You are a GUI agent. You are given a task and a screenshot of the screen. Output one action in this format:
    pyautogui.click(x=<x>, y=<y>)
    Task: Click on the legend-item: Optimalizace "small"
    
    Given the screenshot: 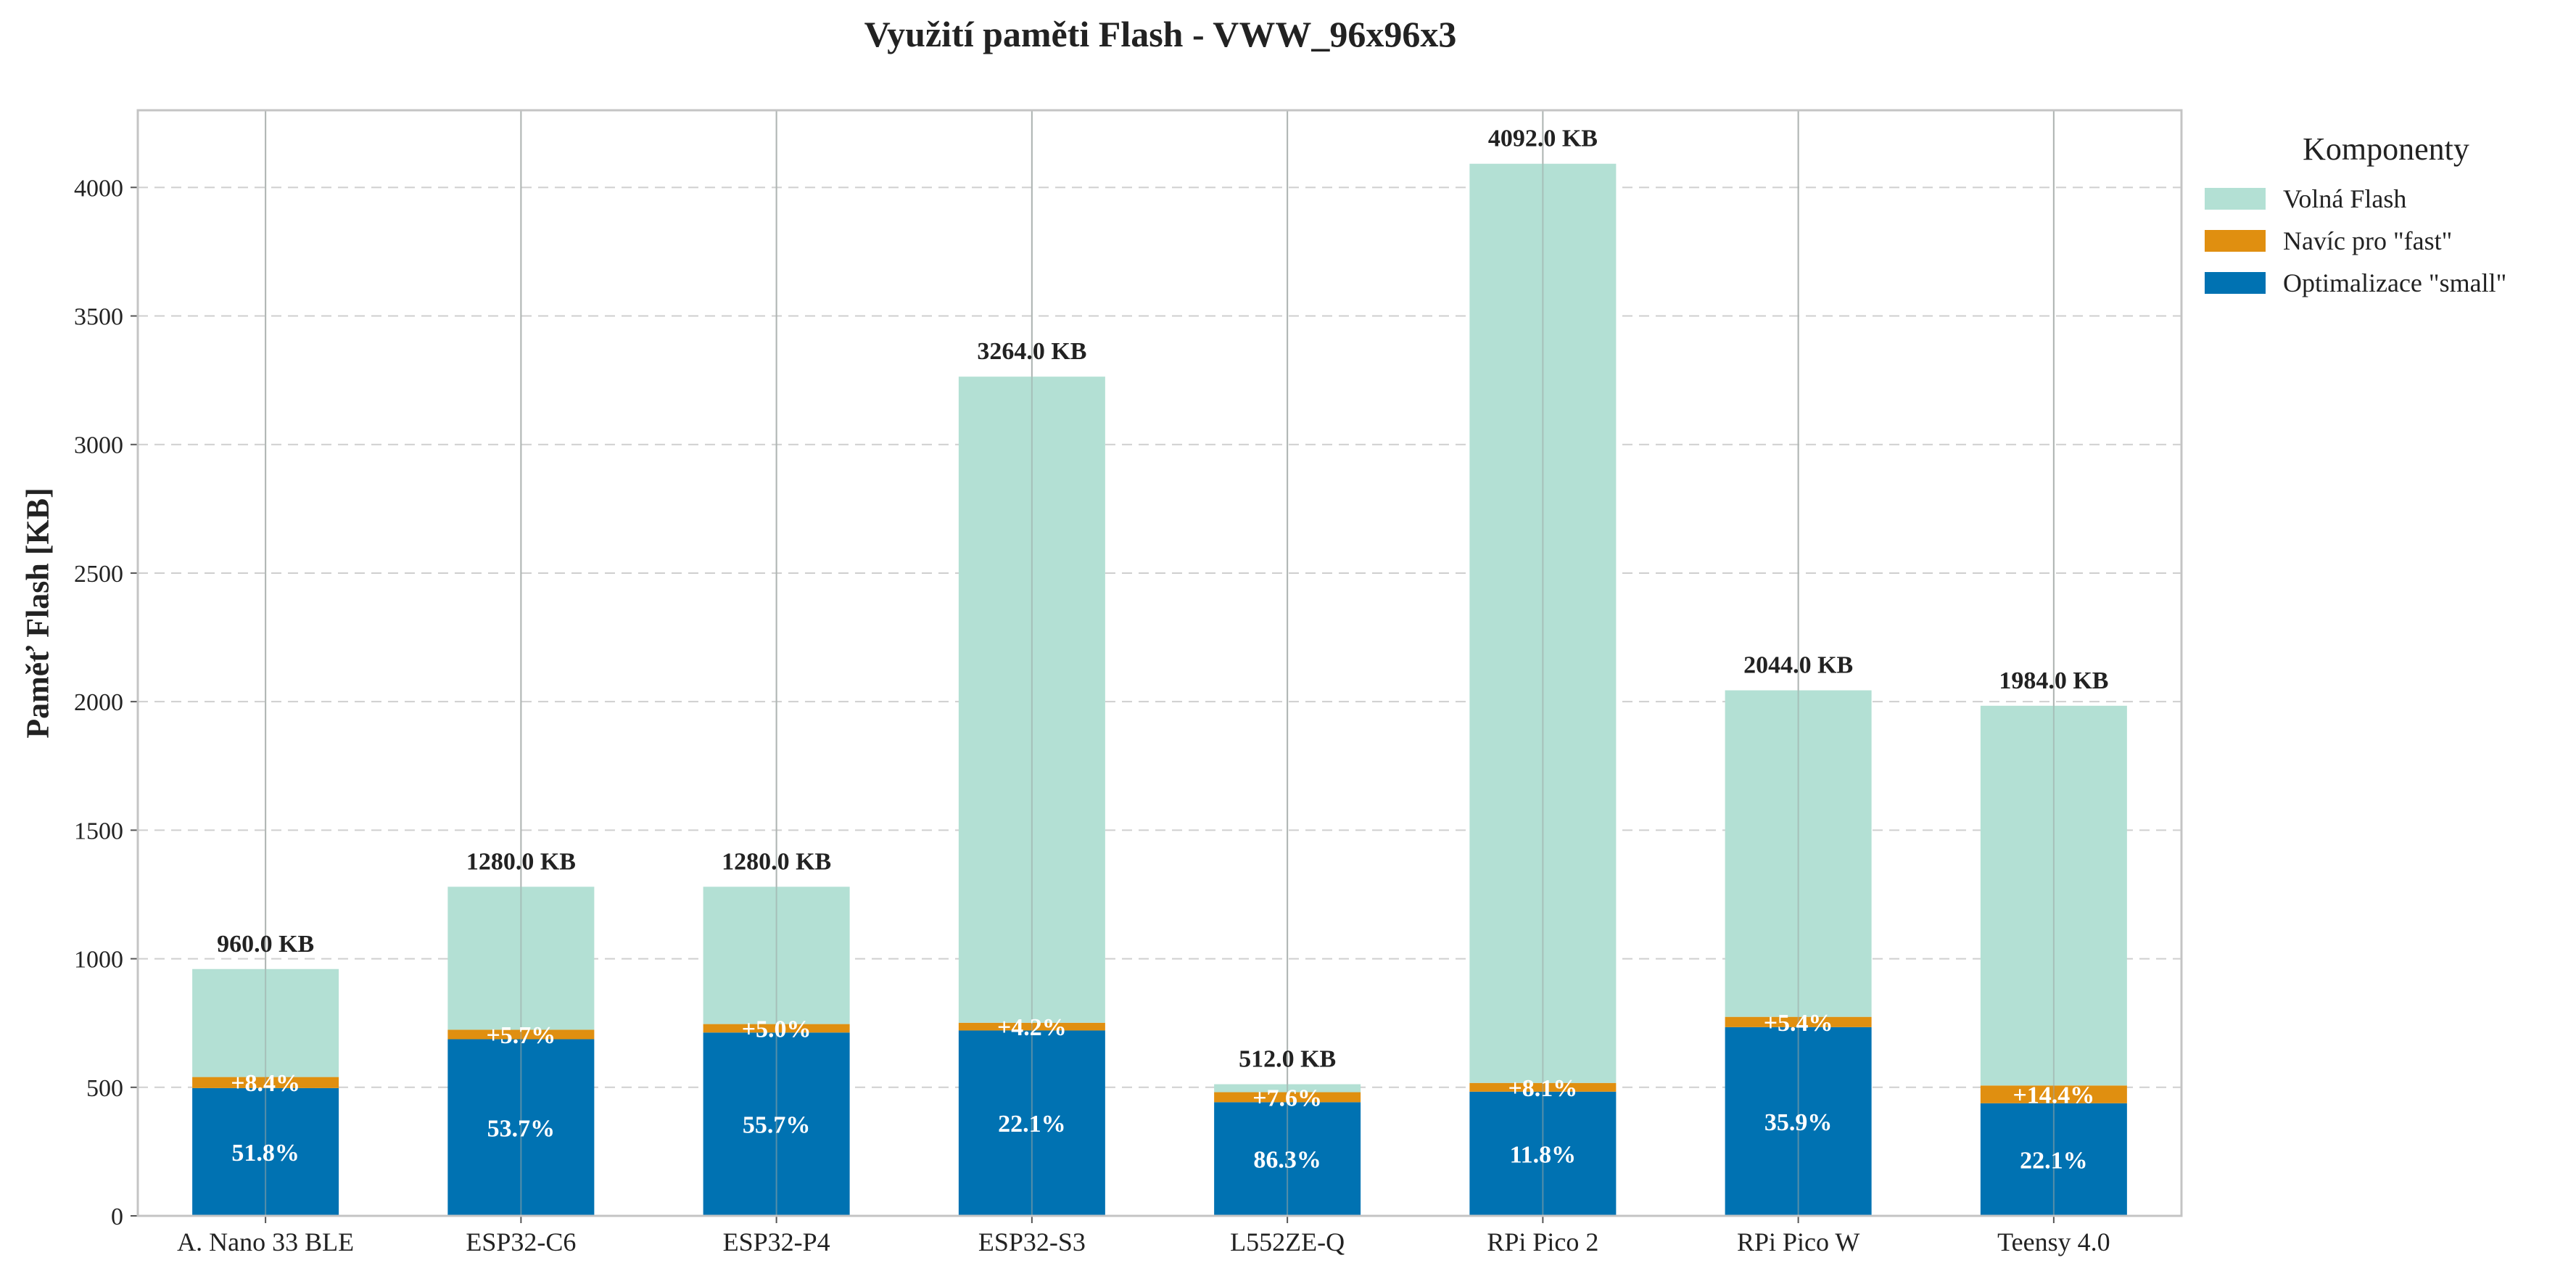 What is the action you would take?
    pyautogui.click(x=2386, y=283)
    